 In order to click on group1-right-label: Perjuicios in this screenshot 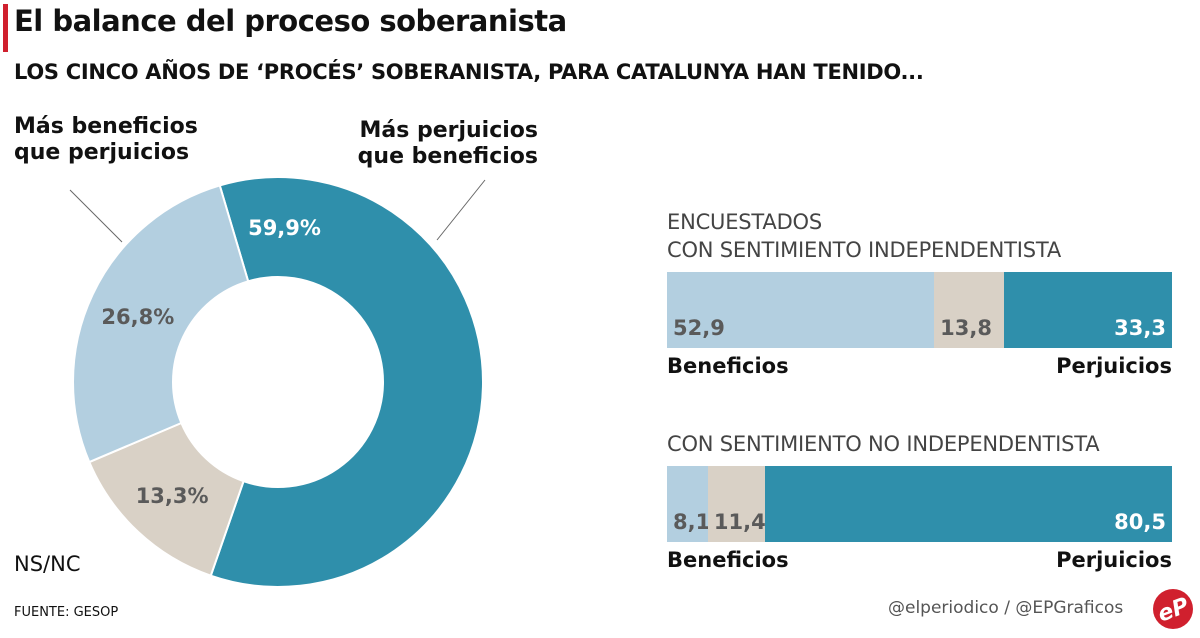, I will do `click(1114, 366)`.